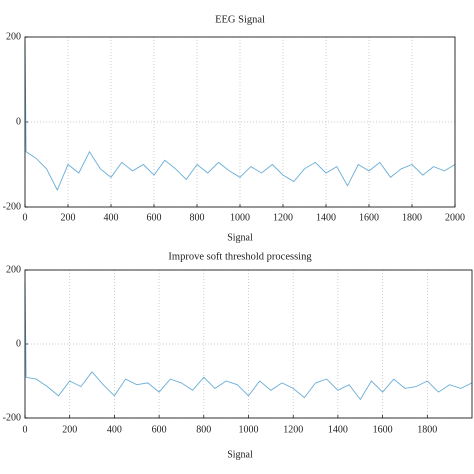 The width and height of the screenshot is (474, 474). Describe the element at coordinates (455, 217) in the screenshot. I see `x-tick-label: 2000` at that location.